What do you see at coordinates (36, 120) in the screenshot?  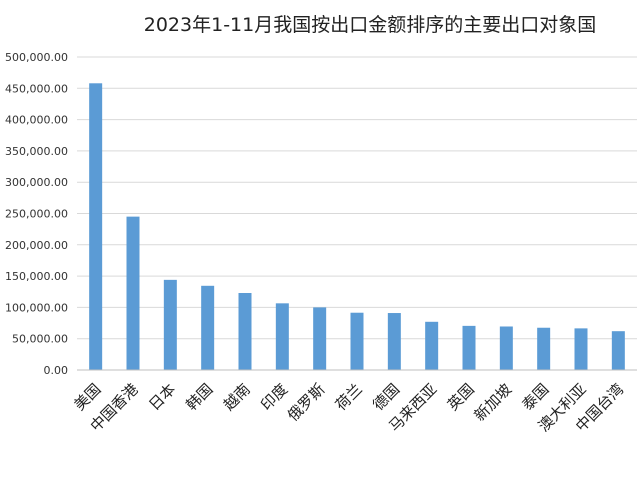 I see `y-tick-label: 400,000.00` at bounding box center [36, 120].